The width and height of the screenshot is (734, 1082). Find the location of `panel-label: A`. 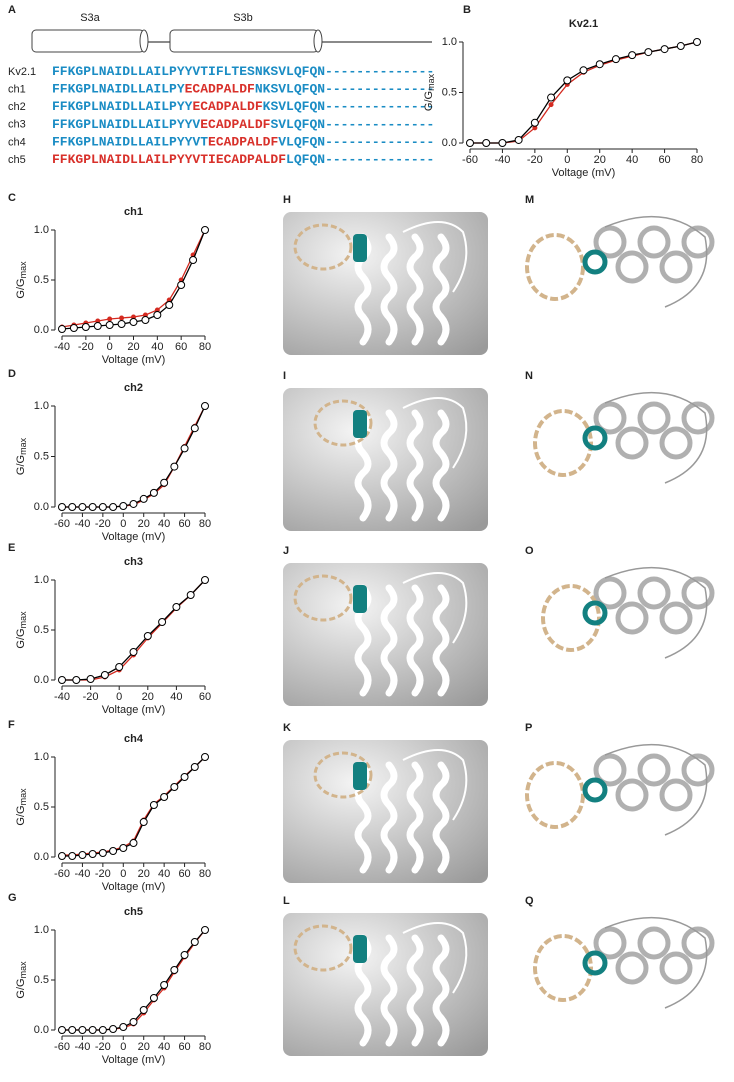

panel-label: A is located at coordinates (12, 10).